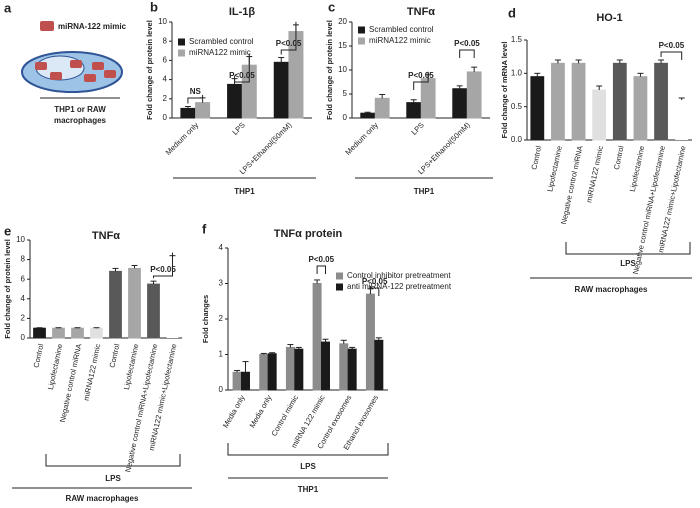 The image size is (700, 508). Describe the element at coordinates (106, 236) in the screenshot. I see `chart-title: TNFα` at that location.